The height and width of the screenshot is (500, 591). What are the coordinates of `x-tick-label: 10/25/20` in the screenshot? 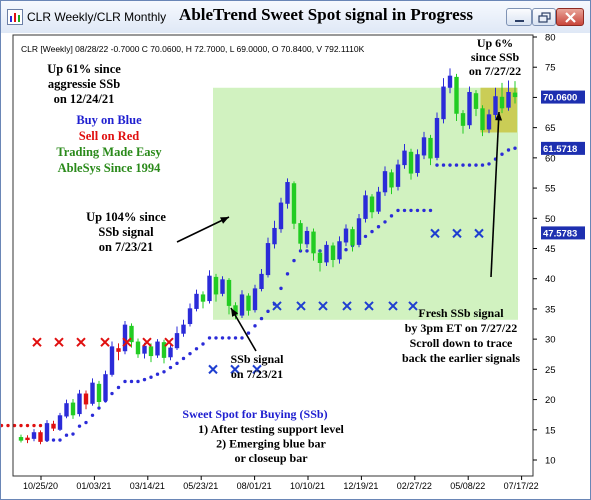 It's located at (40, 486).